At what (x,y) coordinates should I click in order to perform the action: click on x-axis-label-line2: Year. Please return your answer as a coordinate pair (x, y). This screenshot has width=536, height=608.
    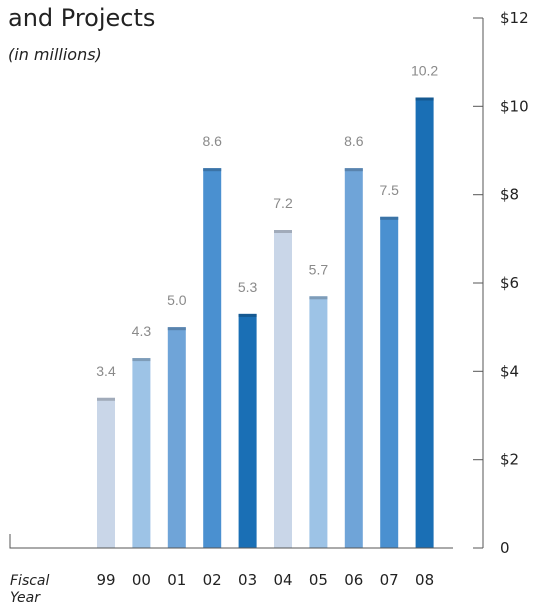
    Looking at the image, I should click on (25, 598).